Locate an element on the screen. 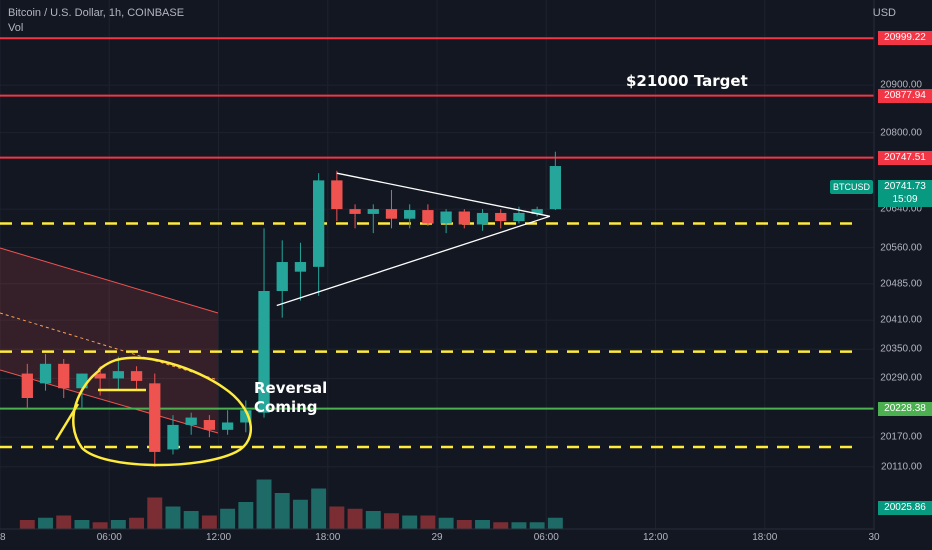  symbol-badge: BTCUSD is located at coordinates (852, 187).